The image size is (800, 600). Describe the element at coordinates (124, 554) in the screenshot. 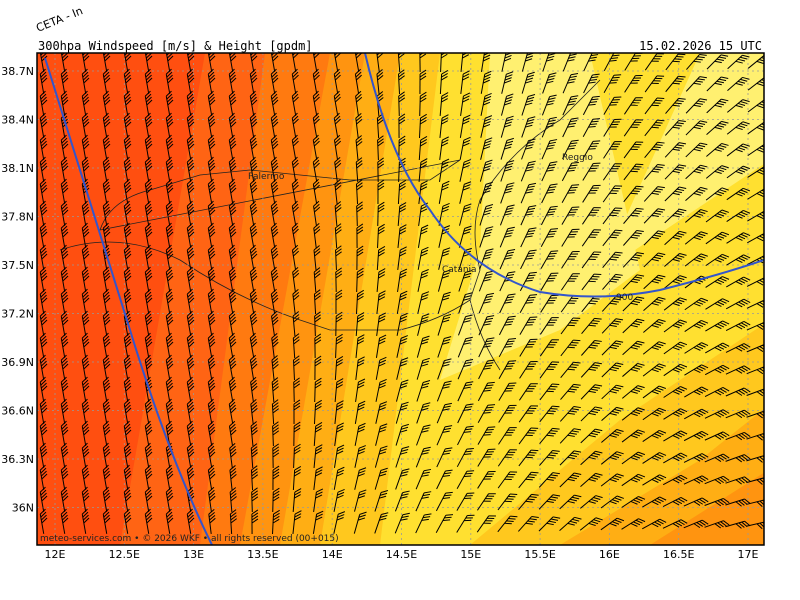

I see `longitude-label: 12.5E` at that location.